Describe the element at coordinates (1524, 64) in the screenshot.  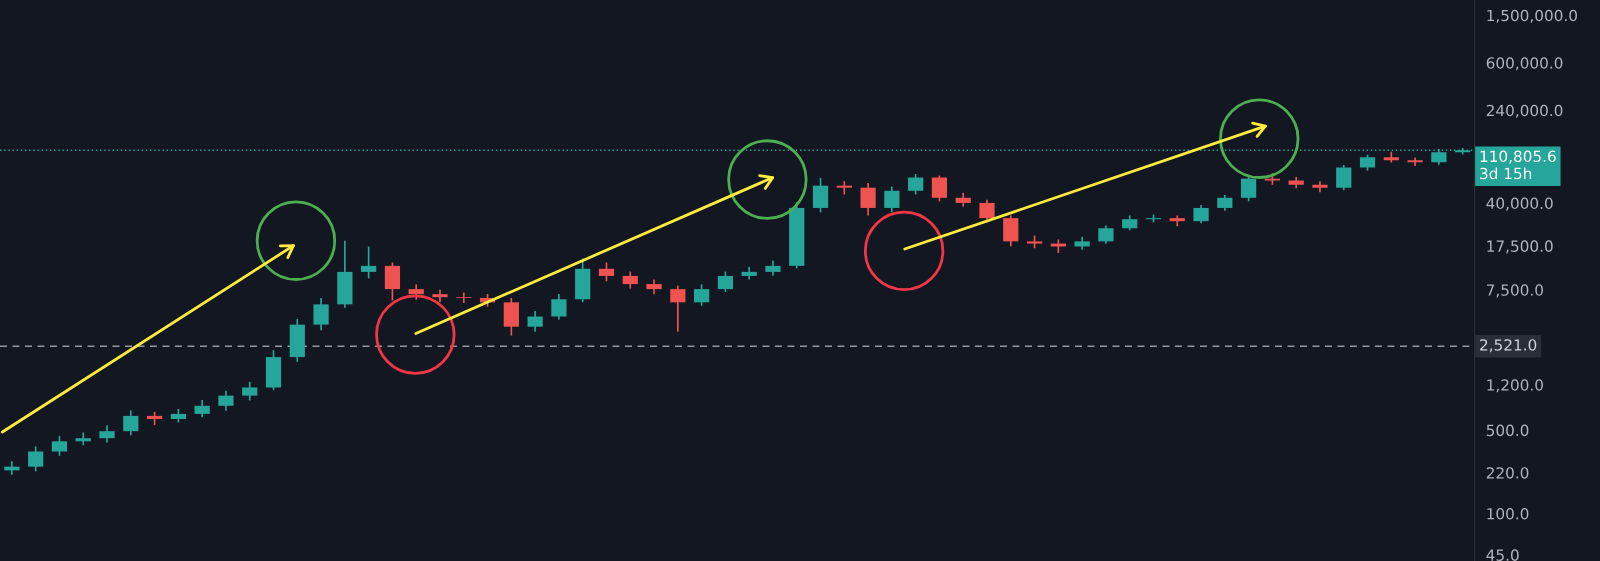
I see `y-tick-label: 600,000.0` at that location.